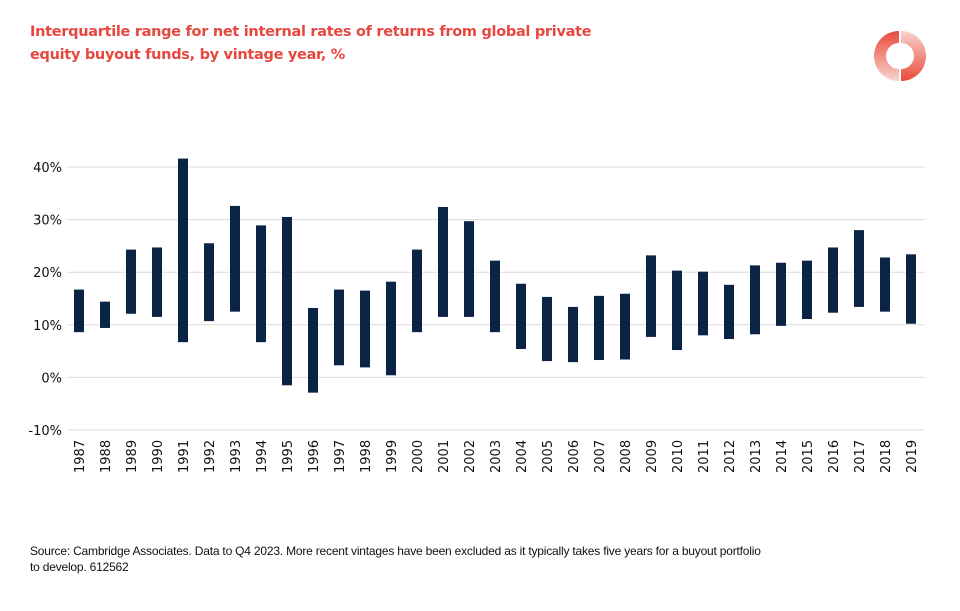  Describe the element at coordinates (79, 311) in the screenshot. I see `range-bar-1987` at that location.